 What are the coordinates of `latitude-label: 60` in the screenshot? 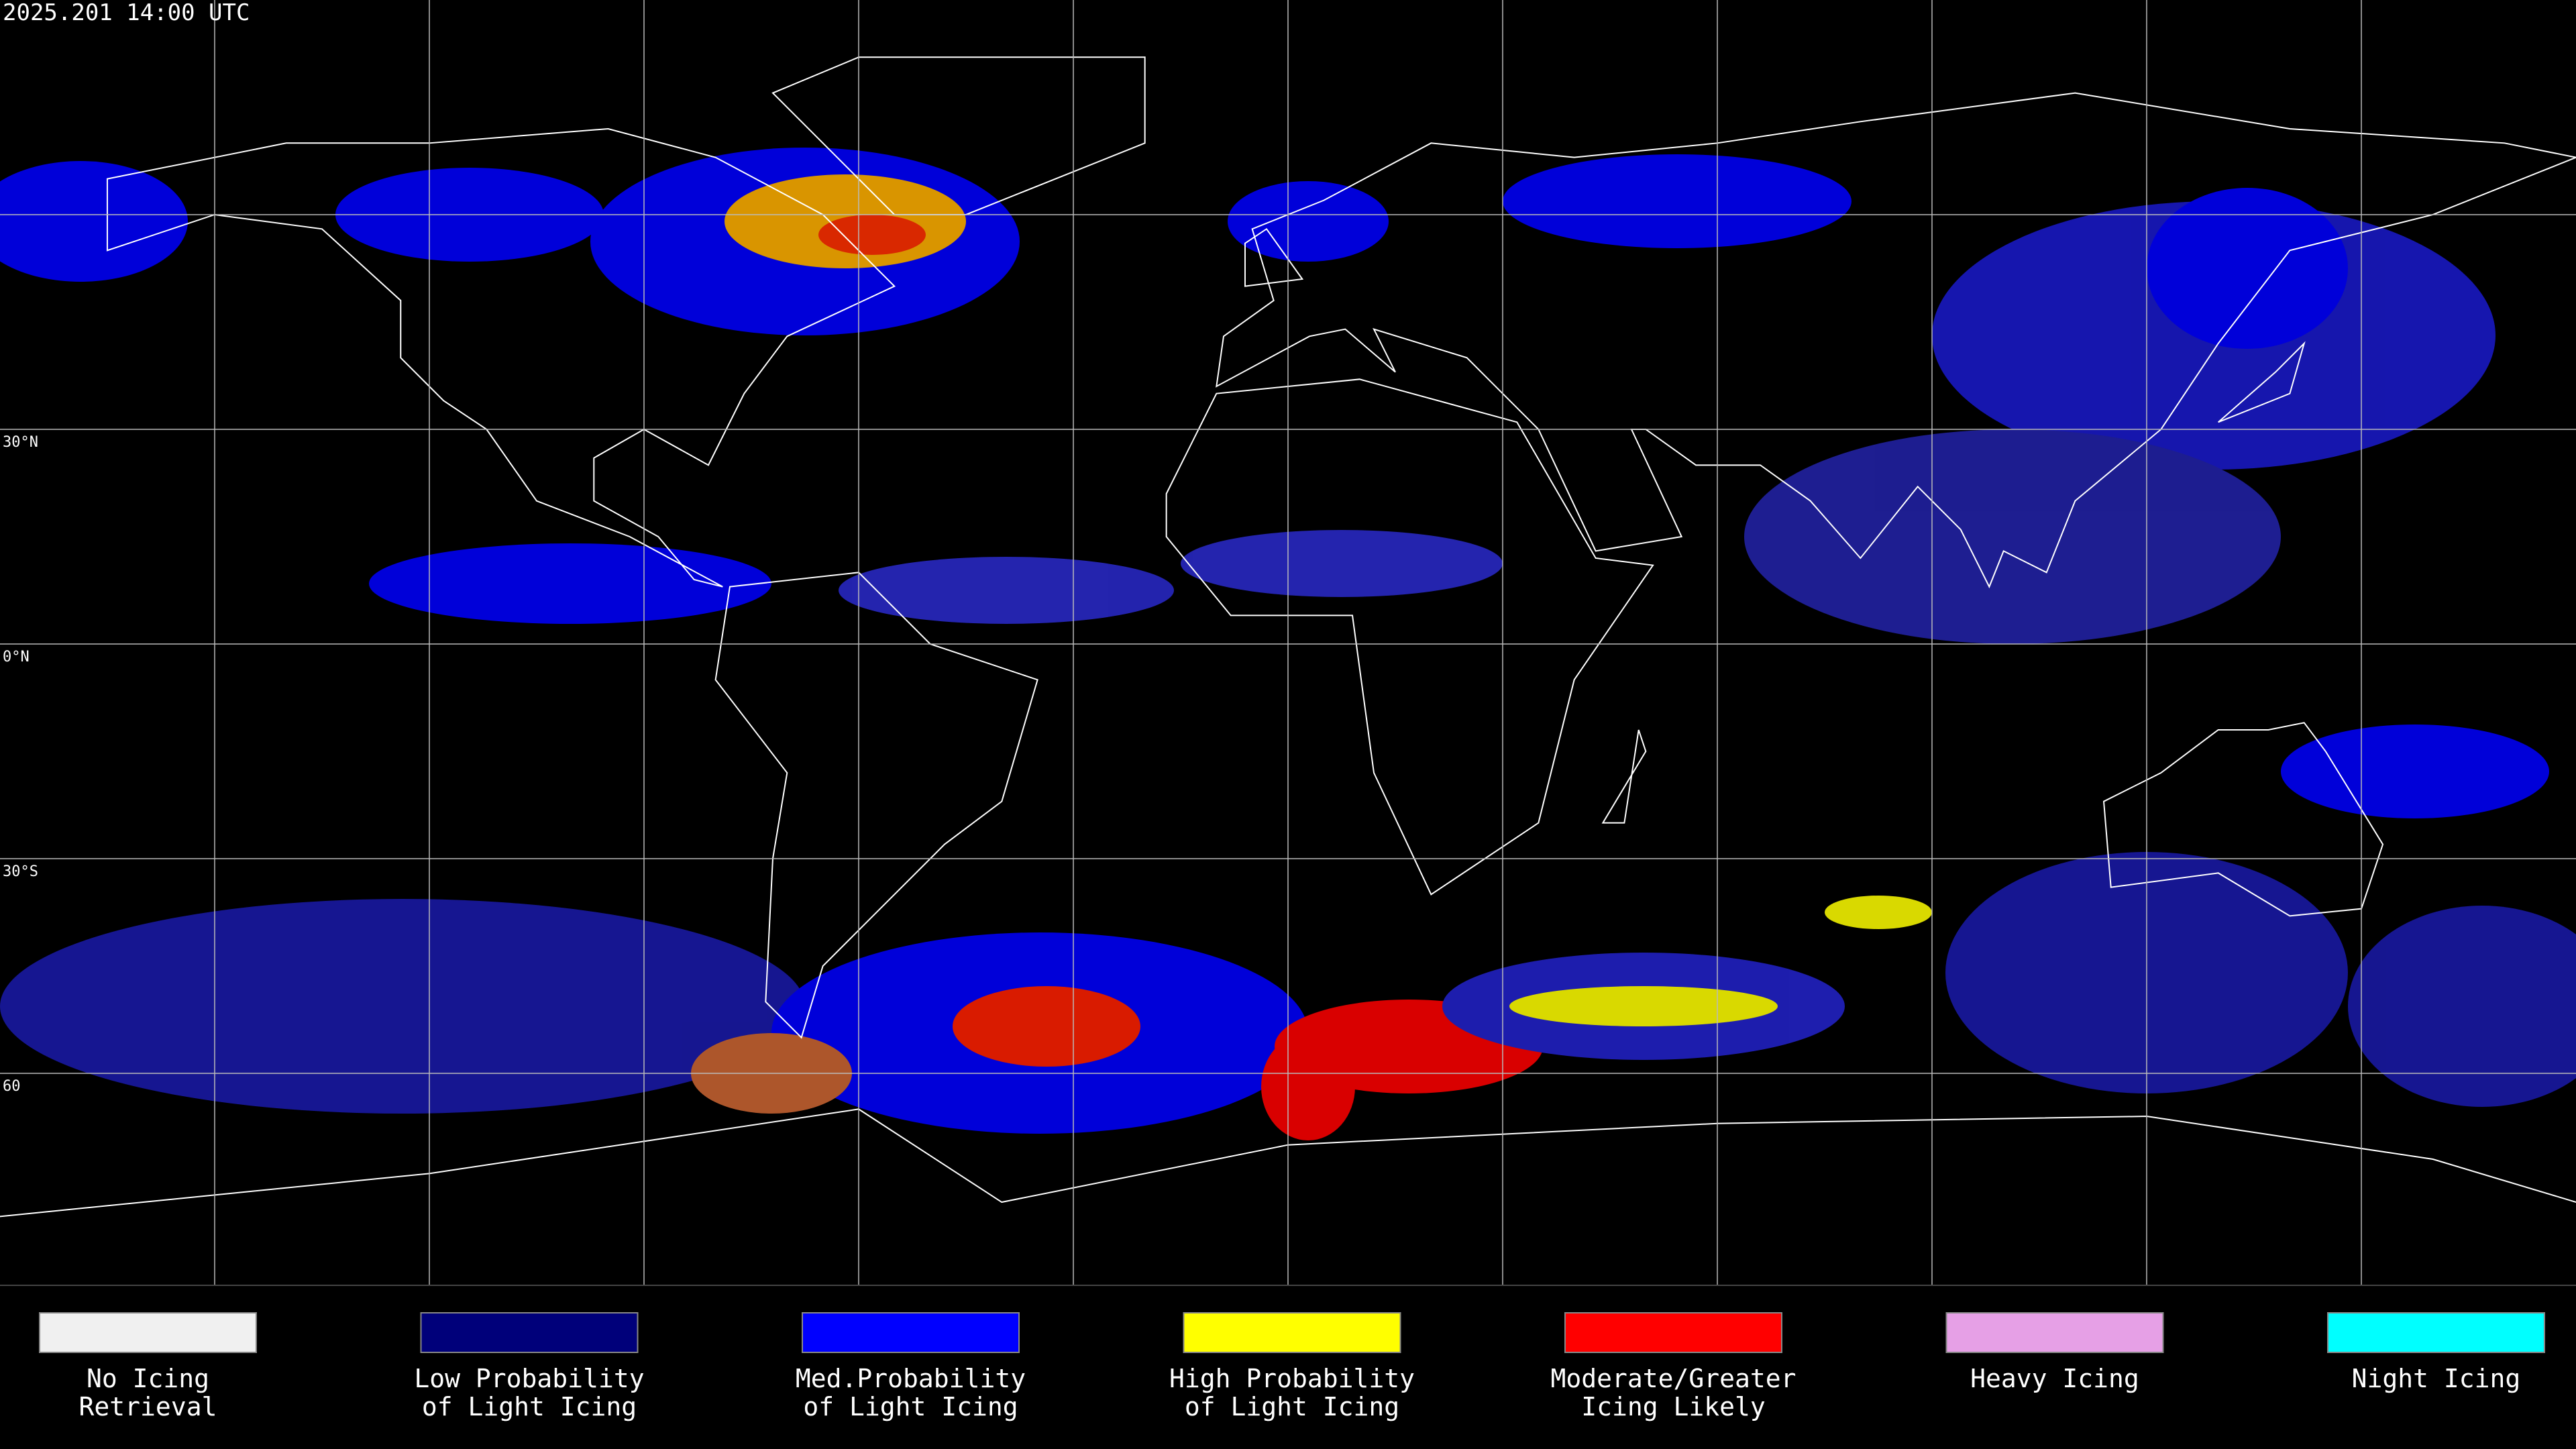 It's located at (12, 1086).